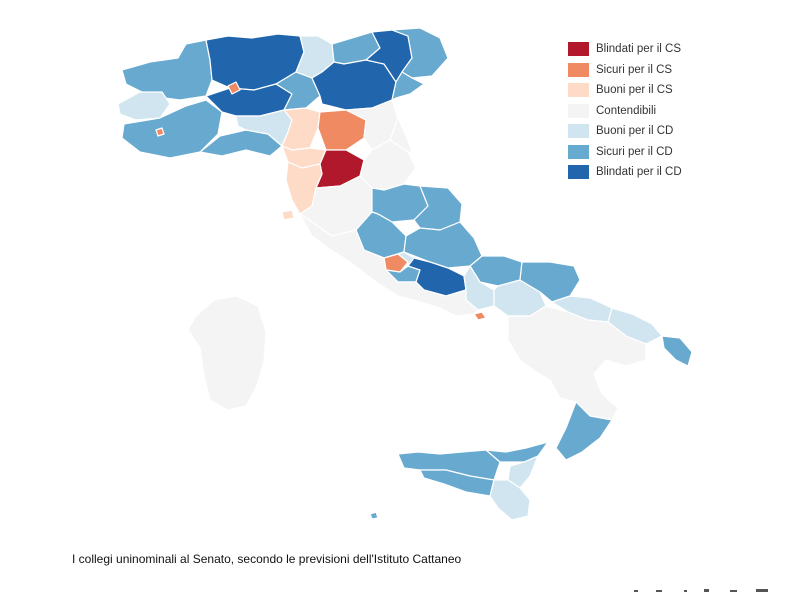 The height and width of the screenshot is (609, 789). I want to click on legend-label: Contendibili, so click(626, 110).